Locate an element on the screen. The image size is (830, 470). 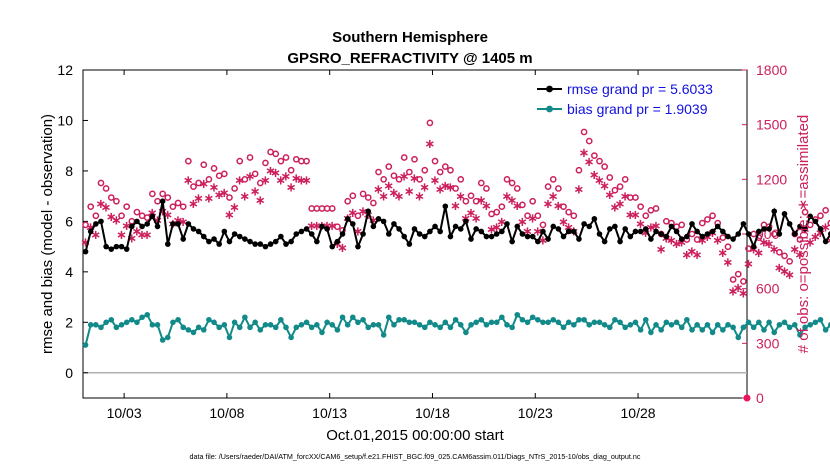
y-tick-label-left: 12 is located at coordinates (65, 70).